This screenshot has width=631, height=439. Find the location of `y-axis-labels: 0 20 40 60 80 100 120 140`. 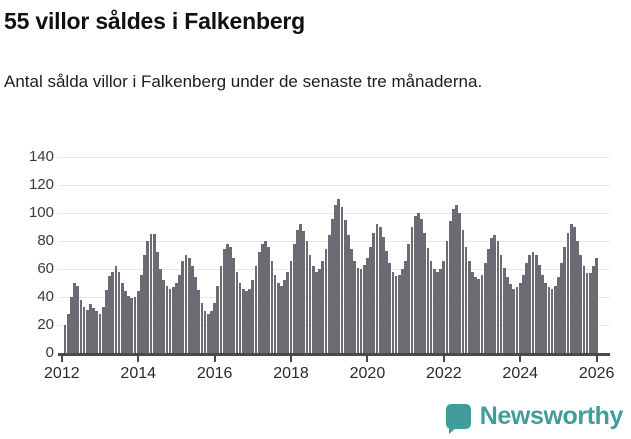

y-axis-labels: 0 20 40 60 80 100 120 140 is located at coordinates (27, 254).